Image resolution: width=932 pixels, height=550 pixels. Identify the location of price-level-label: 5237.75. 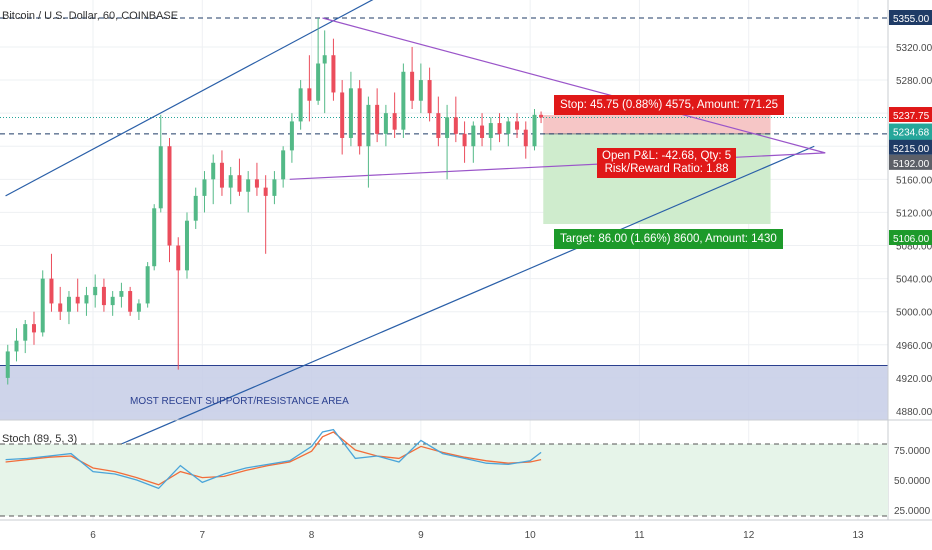
(911, 116).